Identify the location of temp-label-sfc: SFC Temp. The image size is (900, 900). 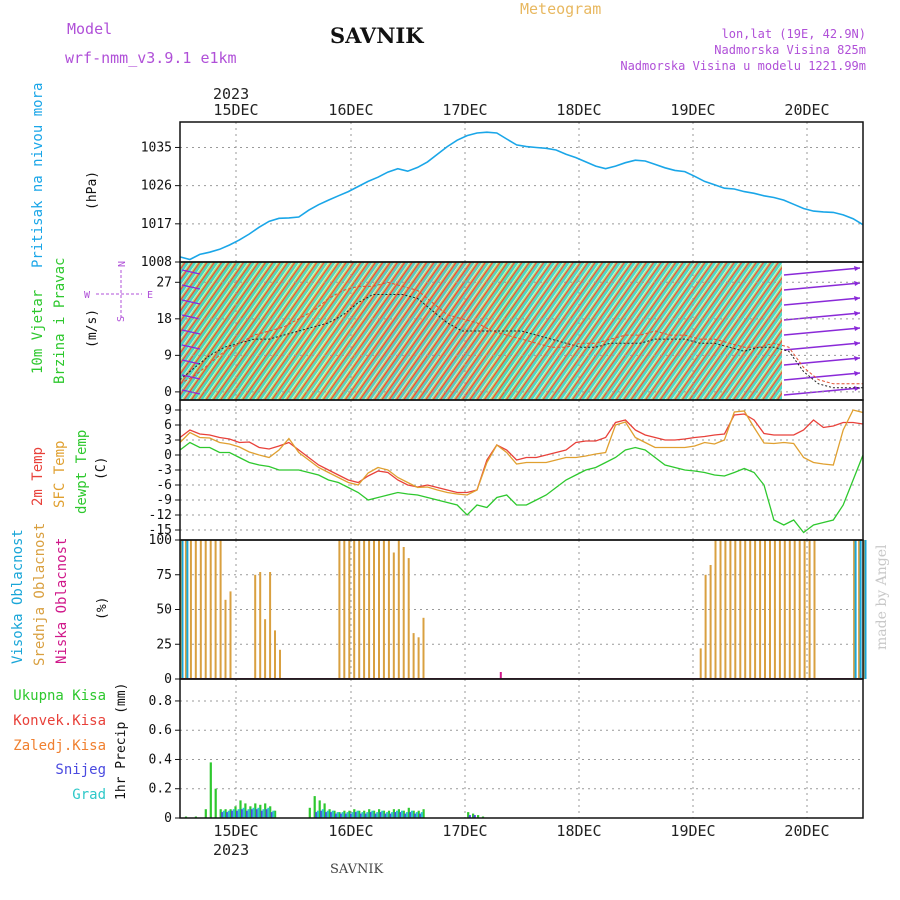
(60, 474).